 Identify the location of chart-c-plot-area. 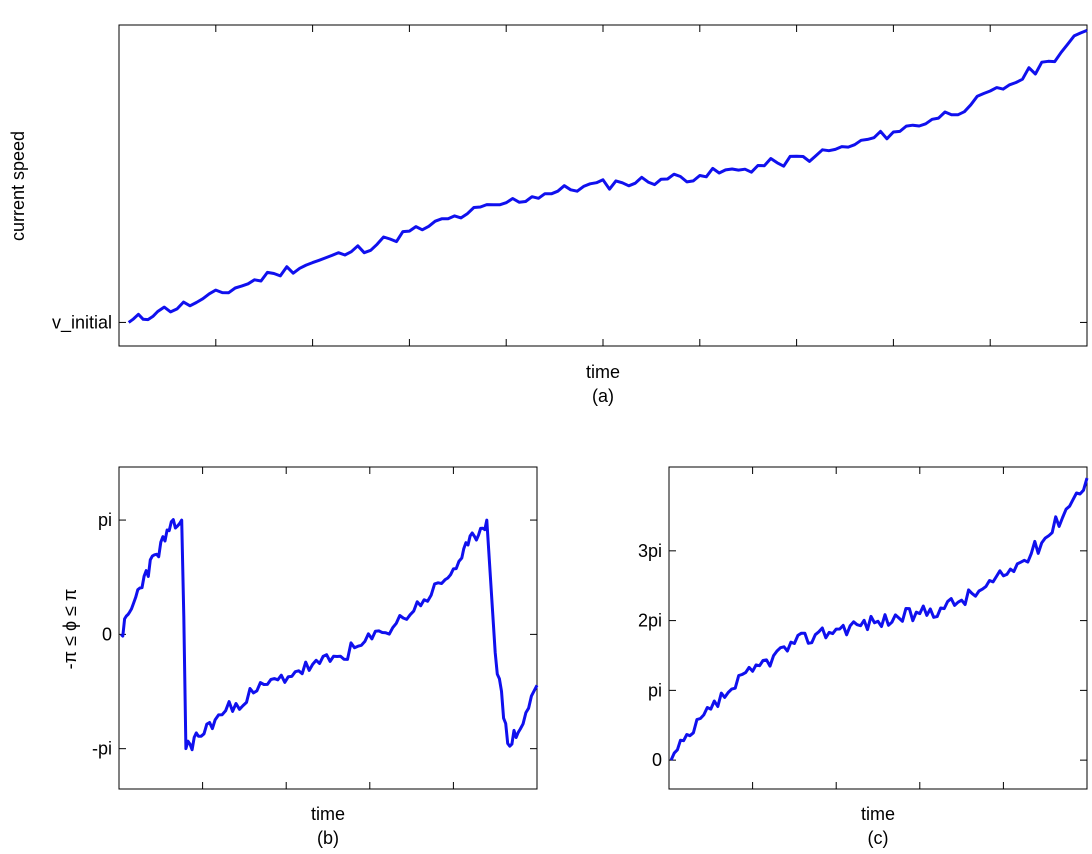
(878, 628).